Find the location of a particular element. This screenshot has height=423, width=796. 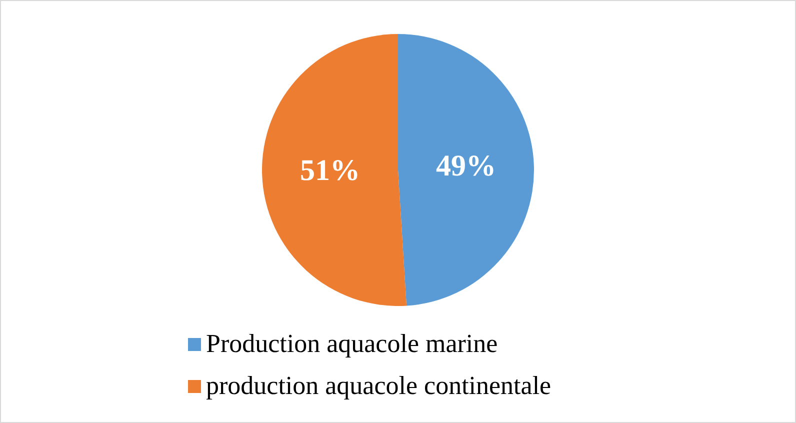

legend-label: Production aquacole marine is located at coordinates (352, 344).